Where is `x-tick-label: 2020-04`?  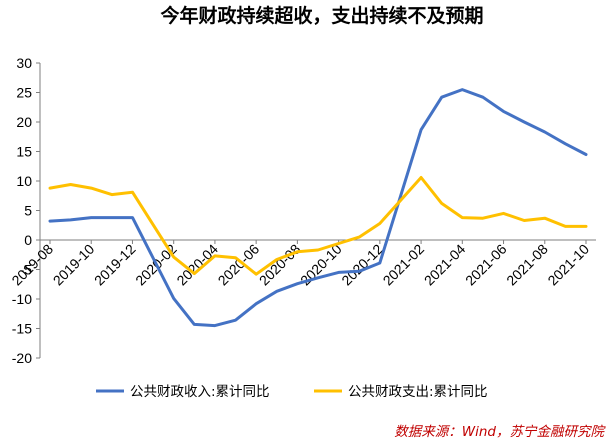
x-tick-label: 2020-04 is located at coordinates (197, 265).